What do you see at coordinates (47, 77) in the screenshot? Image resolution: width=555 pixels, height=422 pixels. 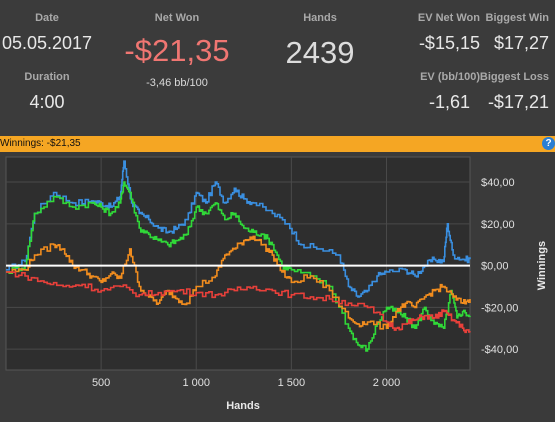 I see `duration-label: Duration` at bounding box center [47, 77].